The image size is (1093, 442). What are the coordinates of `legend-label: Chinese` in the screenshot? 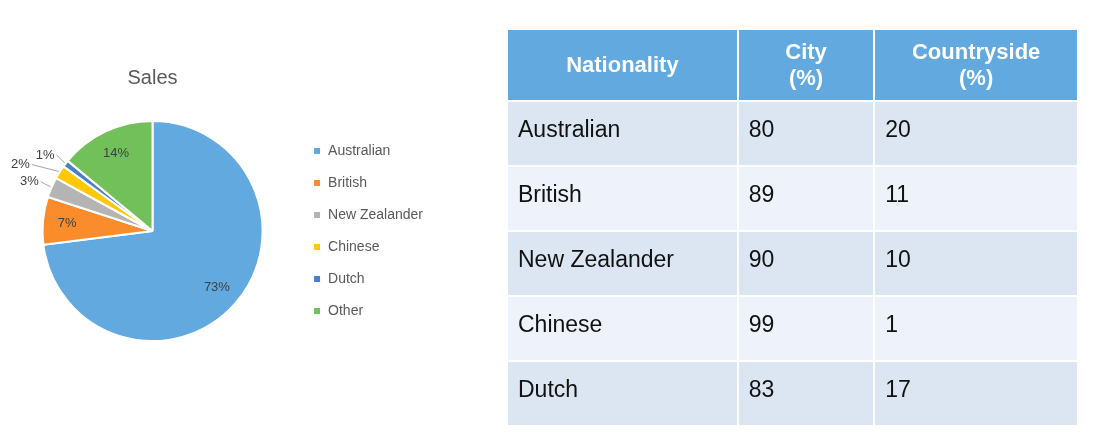 It's located at (354, 245).